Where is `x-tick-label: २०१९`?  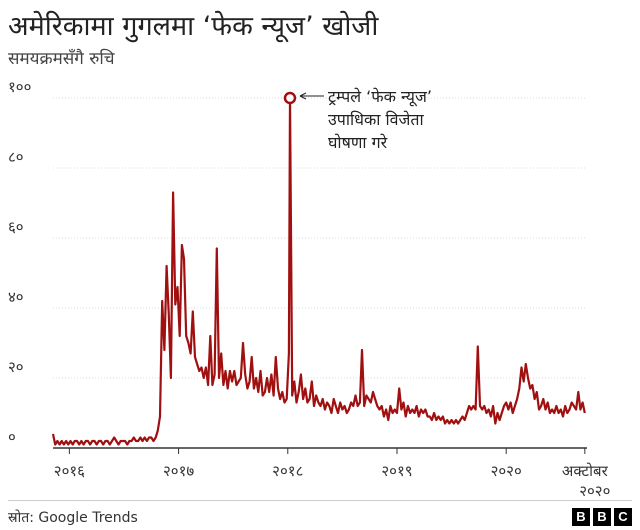 x-tick-label: २०१९ is located at coordinates (396, 471).